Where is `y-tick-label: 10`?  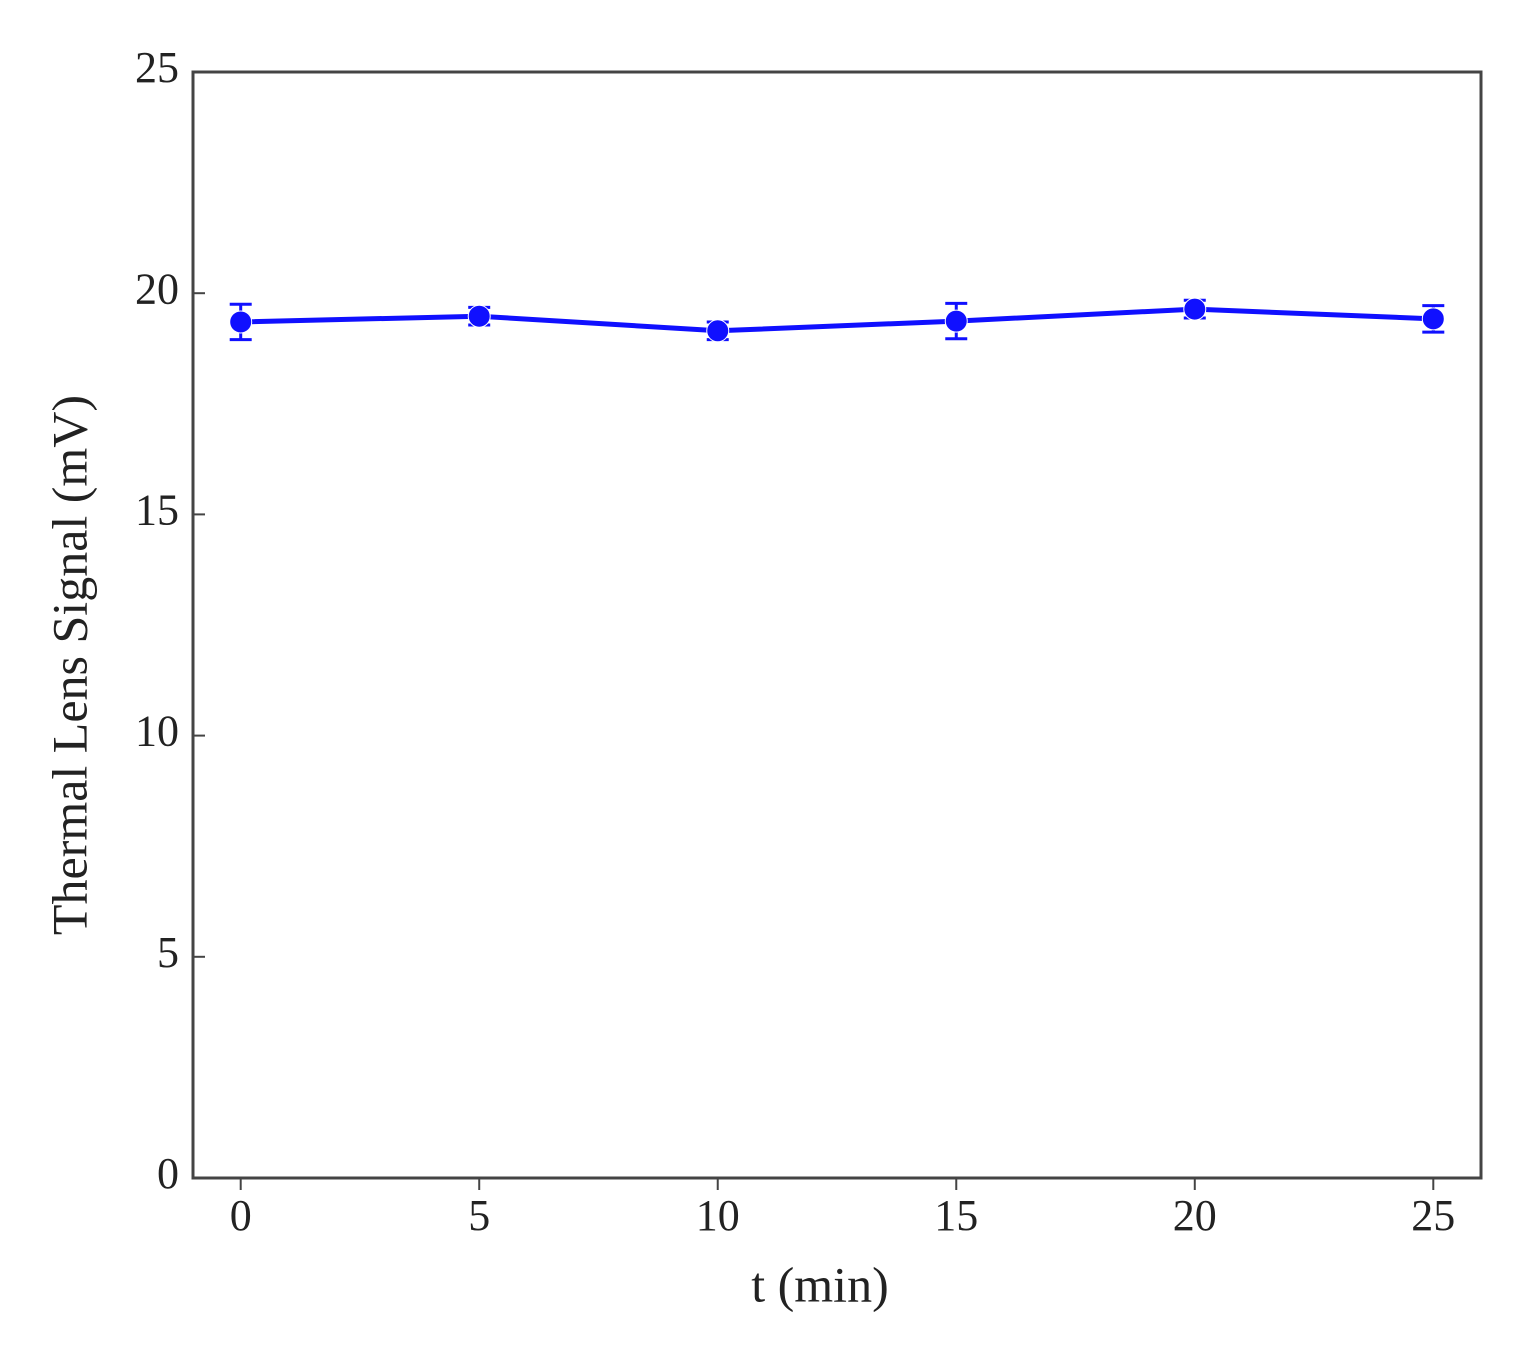
y-tick-label: 10 is located at coordinates (157, 731).